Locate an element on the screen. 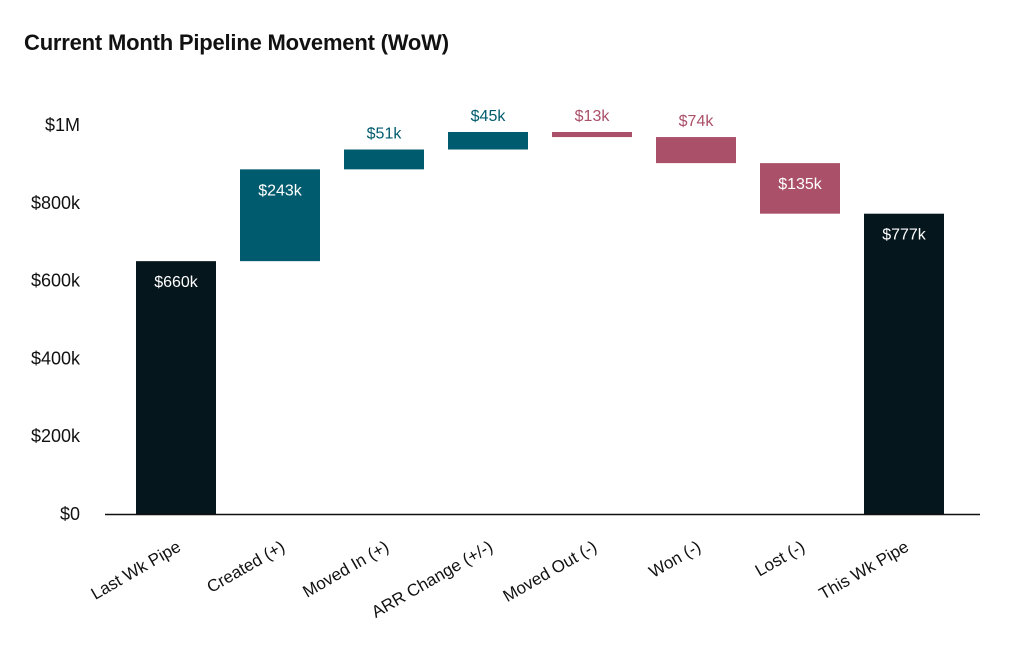  y-tick-label: $600k is located at coordinates (56, 281).